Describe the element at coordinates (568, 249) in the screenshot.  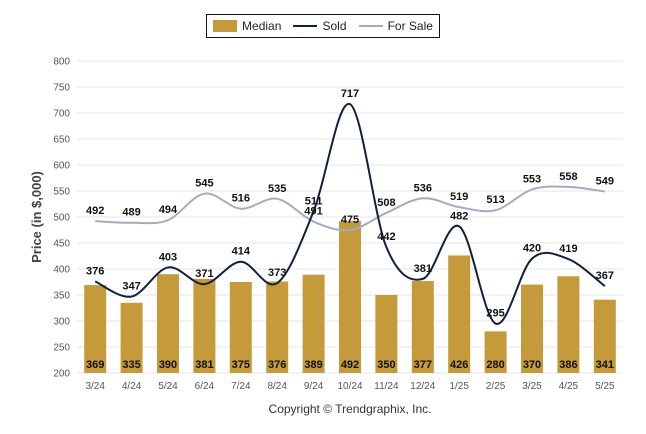
I see `sold-value-label: 419` at that location.